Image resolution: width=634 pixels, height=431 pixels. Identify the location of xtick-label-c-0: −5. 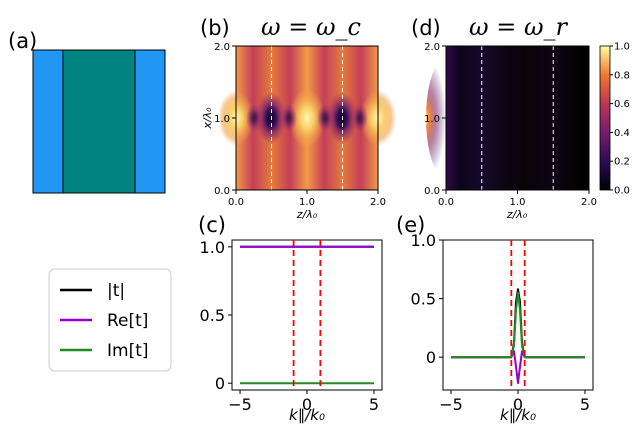
(240, 404).